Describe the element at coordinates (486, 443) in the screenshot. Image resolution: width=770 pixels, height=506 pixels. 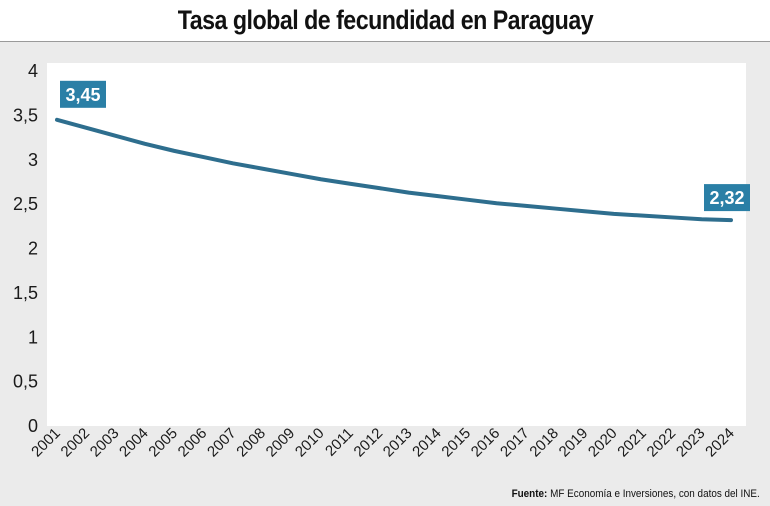
I see `x-tick-label: 2016` at that location.